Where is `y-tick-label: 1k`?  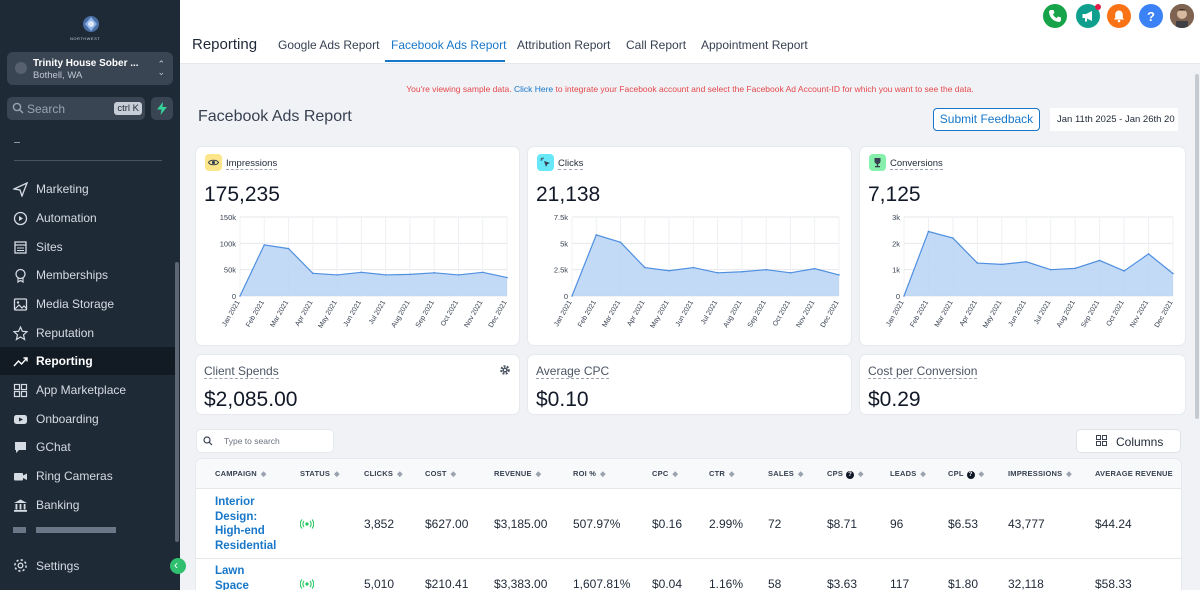
y-tick-label: 1k is located at coordinates (896, 270).